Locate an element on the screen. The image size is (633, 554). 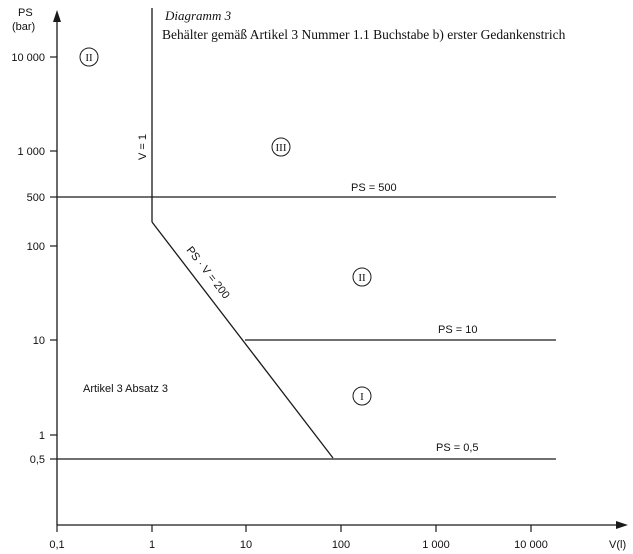
label-ps-10: PS = 10 is located at coordinates (457, 330).